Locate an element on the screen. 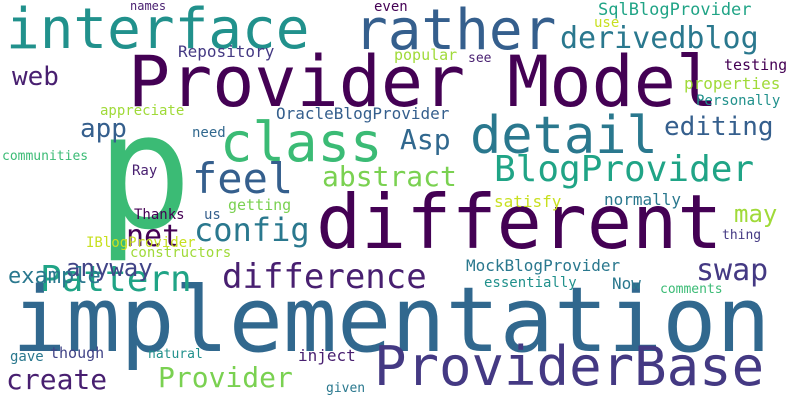 The width and height of the screenshot is (800, 400). word-providerbase: ProviderBase is located at coordinates (569, 366).